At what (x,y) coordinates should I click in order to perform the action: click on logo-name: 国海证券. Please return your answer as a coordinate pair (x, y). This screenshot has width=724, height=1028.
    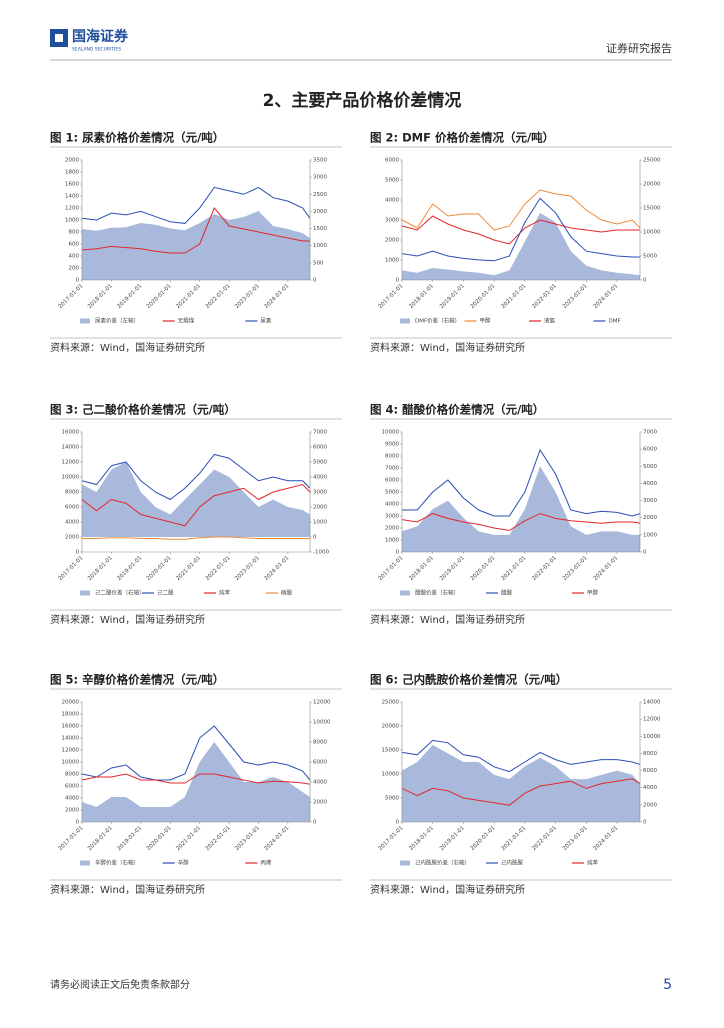
    Looking at the image, I should click on (100, 36).